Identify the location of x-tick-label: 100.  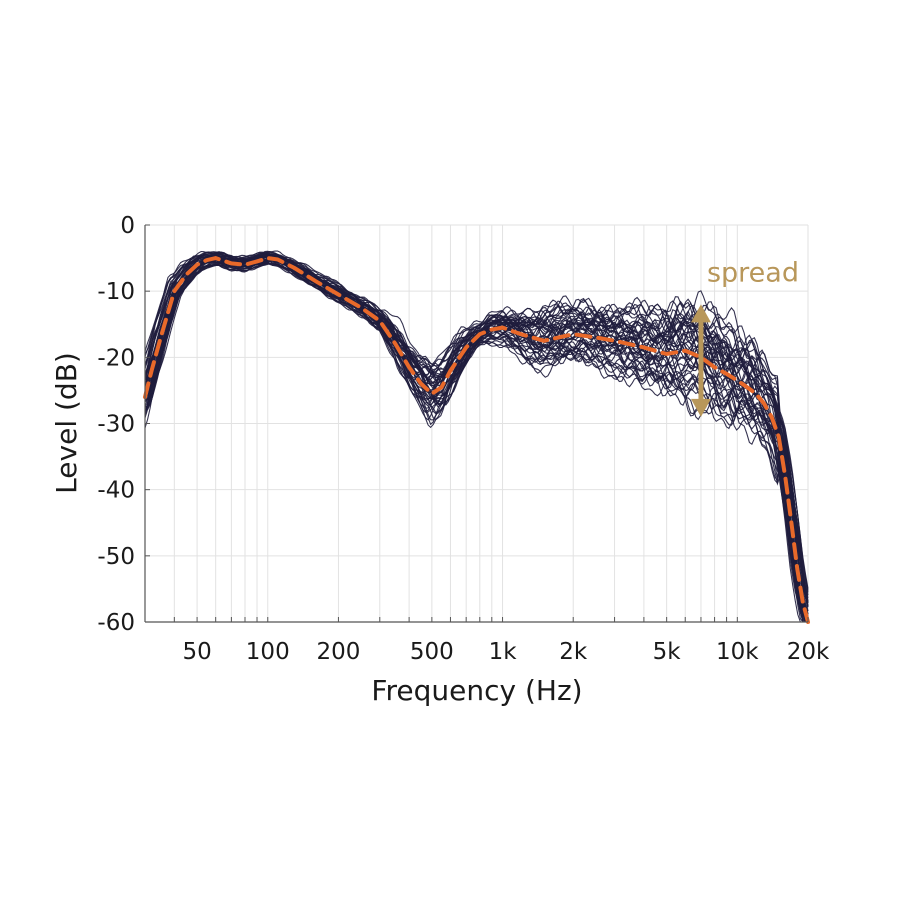
(268, 652).